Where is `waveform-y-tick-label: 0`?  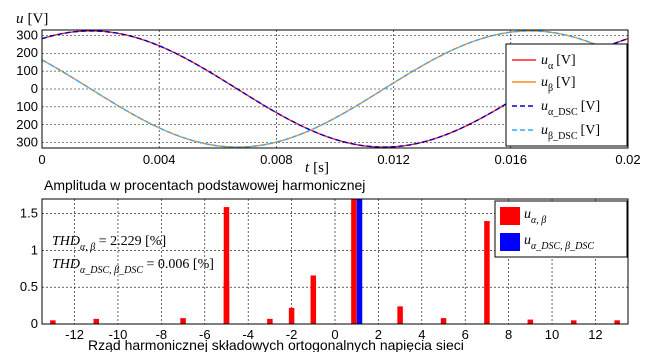
waveform-y-tick-label: 0 is located at coordinates (34, 88).